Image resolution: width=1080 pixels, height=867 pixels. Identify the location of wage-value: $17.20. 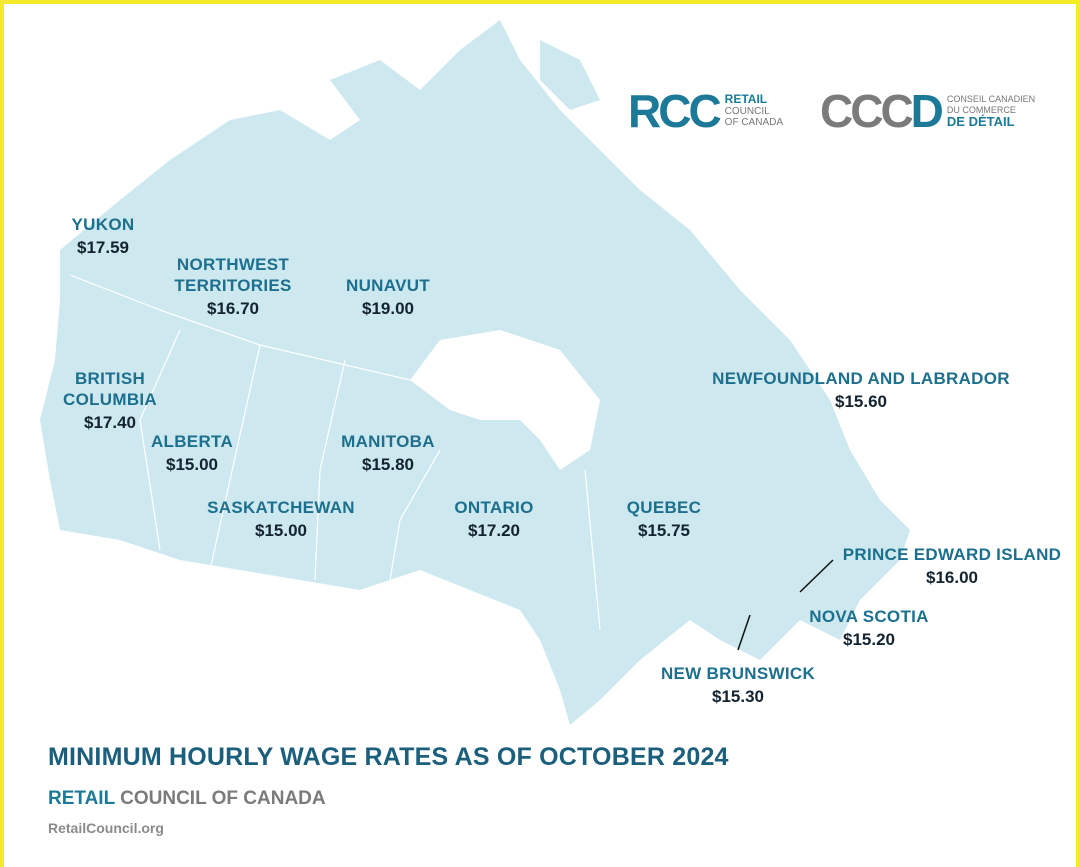
(493, 530).